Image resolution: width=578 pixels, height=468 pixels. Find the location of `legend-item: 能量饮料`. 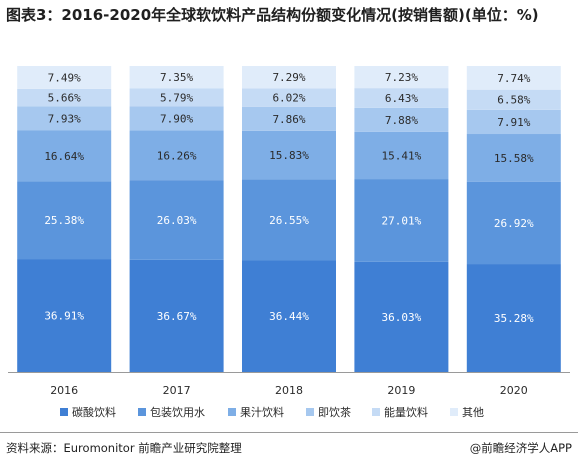

legend-item: 能量饮料 is located at coordinates (400, 412).